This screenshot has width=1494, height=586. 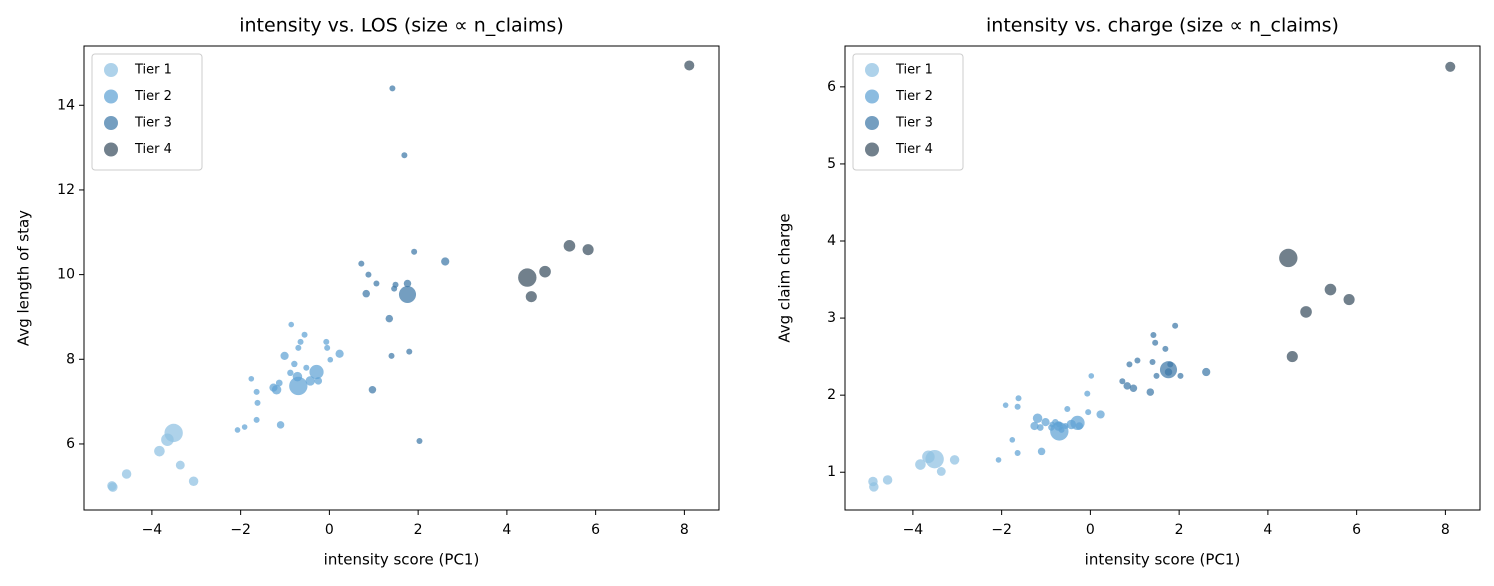 I want to click on chart-title: intensity vs. LOS (size ∝ n_claims), so click(x=401, y=26).